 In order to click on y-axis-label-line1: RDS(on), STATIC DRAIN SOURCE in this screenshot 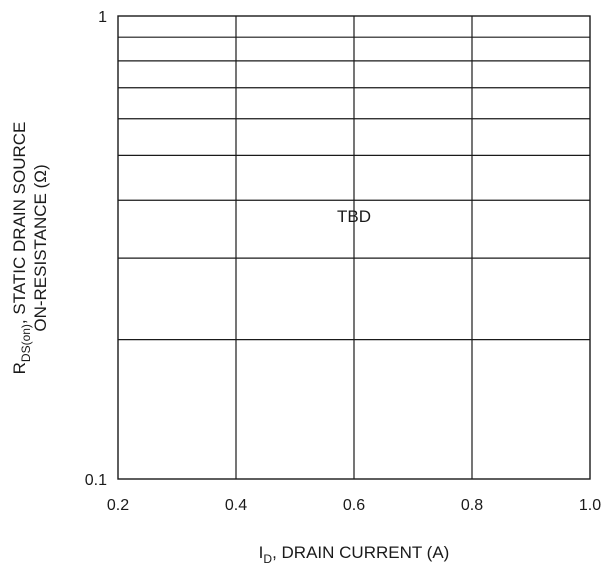, I will do `click(21, 248)`.